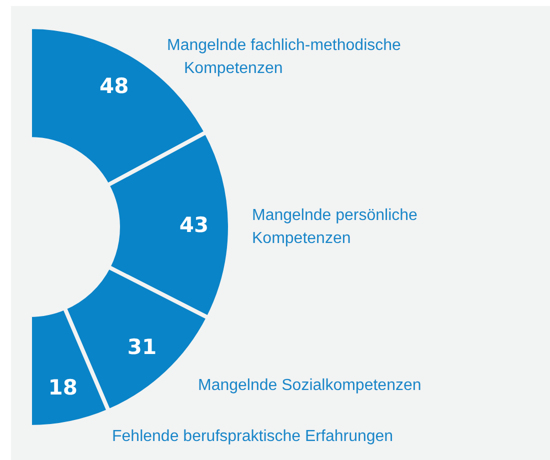 The width and height of the screenshot is (550, 460). Describe the element at coordinates (335, 227) in the screenshot. I see `slice-label: Mangelnde persönliche Kompetenzen` at that location.